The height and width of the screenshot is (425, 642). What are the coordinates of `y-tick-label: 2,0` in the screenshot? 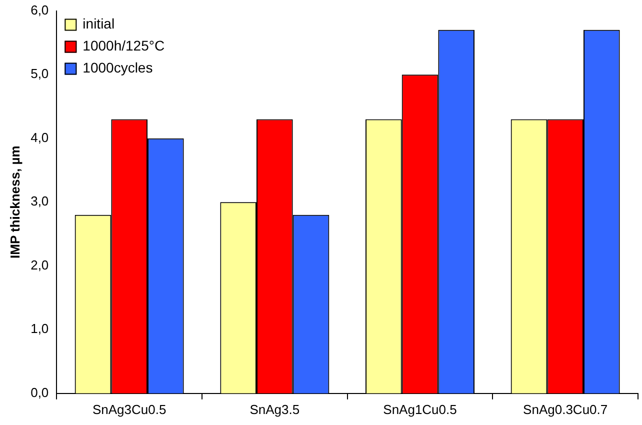 It's located at (39, 264).